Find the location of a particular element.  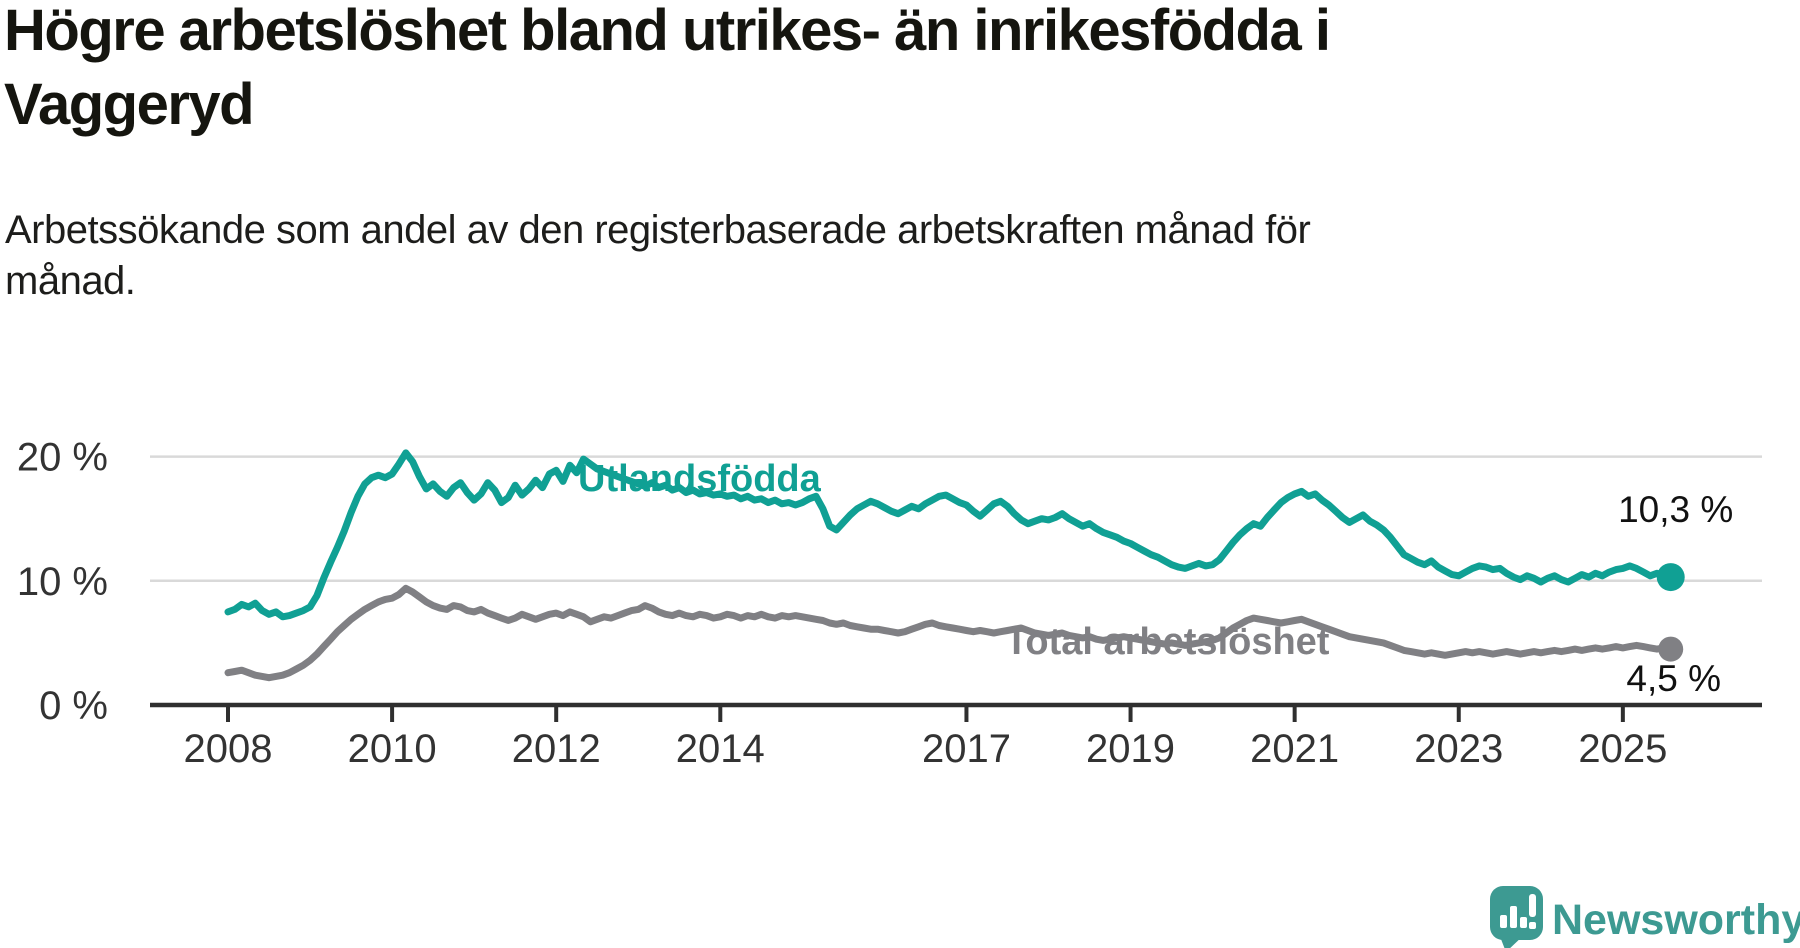

x-tick-marks is located at coordinates (925, 713).